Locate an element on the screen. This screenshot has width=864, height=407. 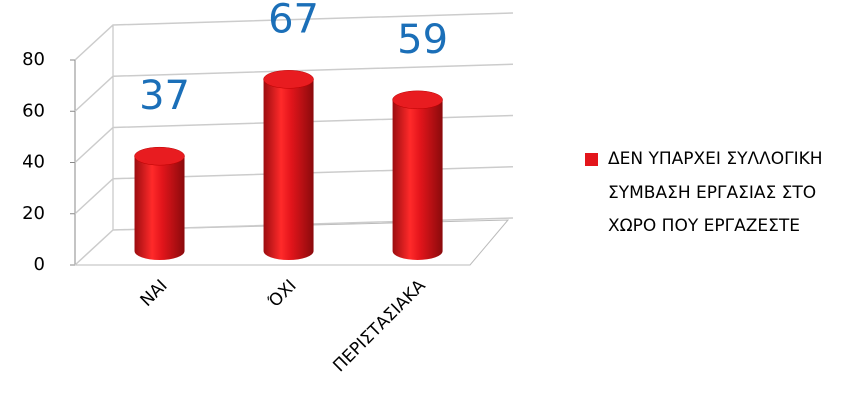
value-label: 67 is located at coordinates (293, 21).